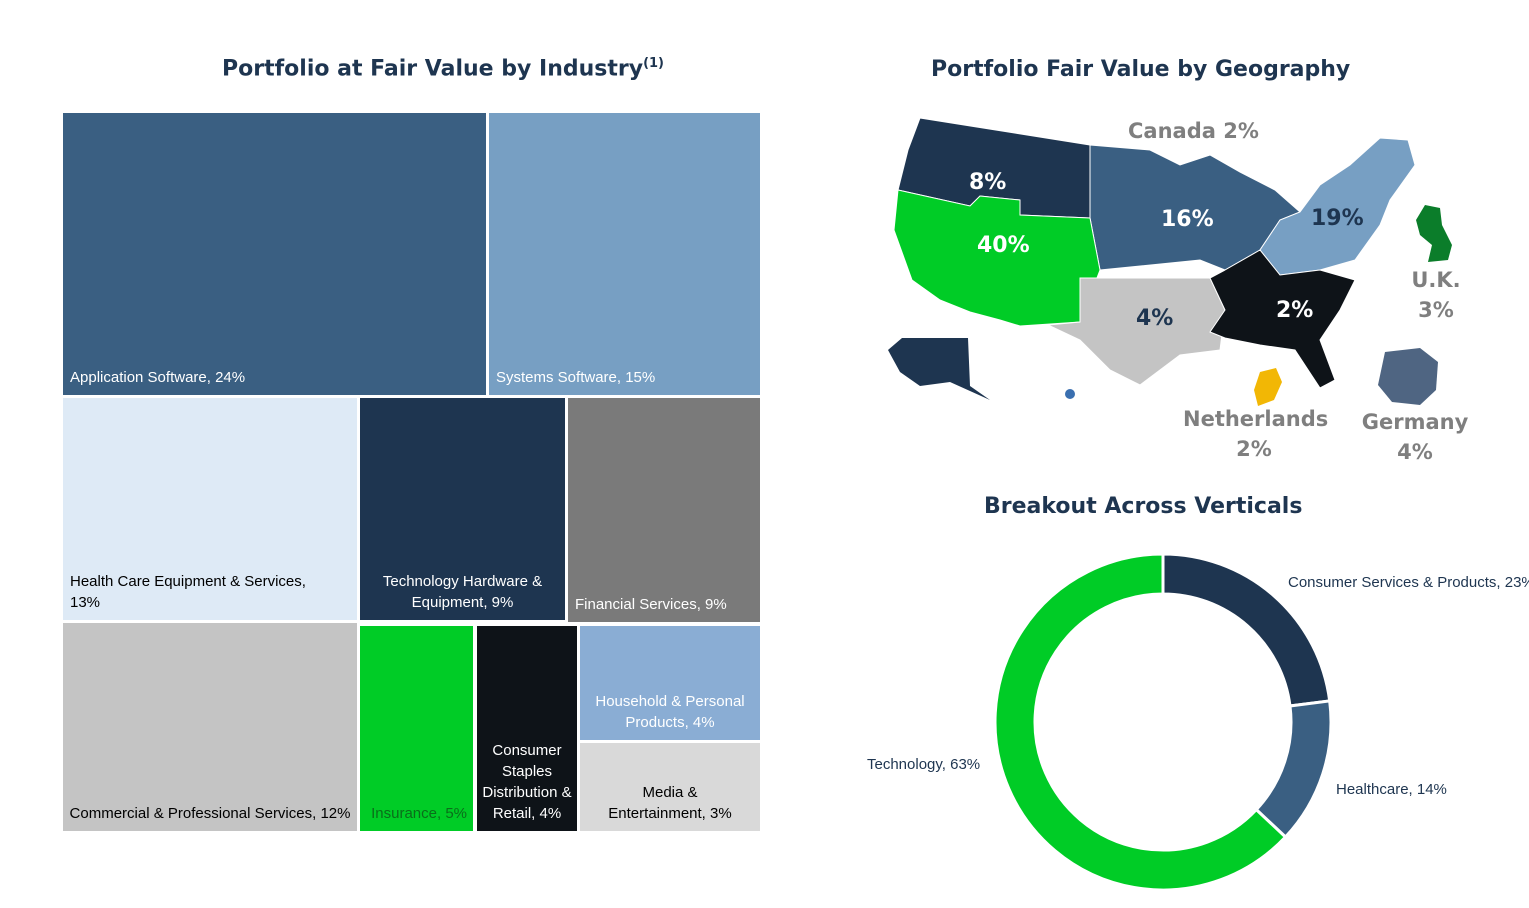 Image resolution: width=1529 pixels, height=908 pixels. Describe the element at coordinates (1155, 318) in the screenshot. I see `label-south-central-pct: 4%` at that location.